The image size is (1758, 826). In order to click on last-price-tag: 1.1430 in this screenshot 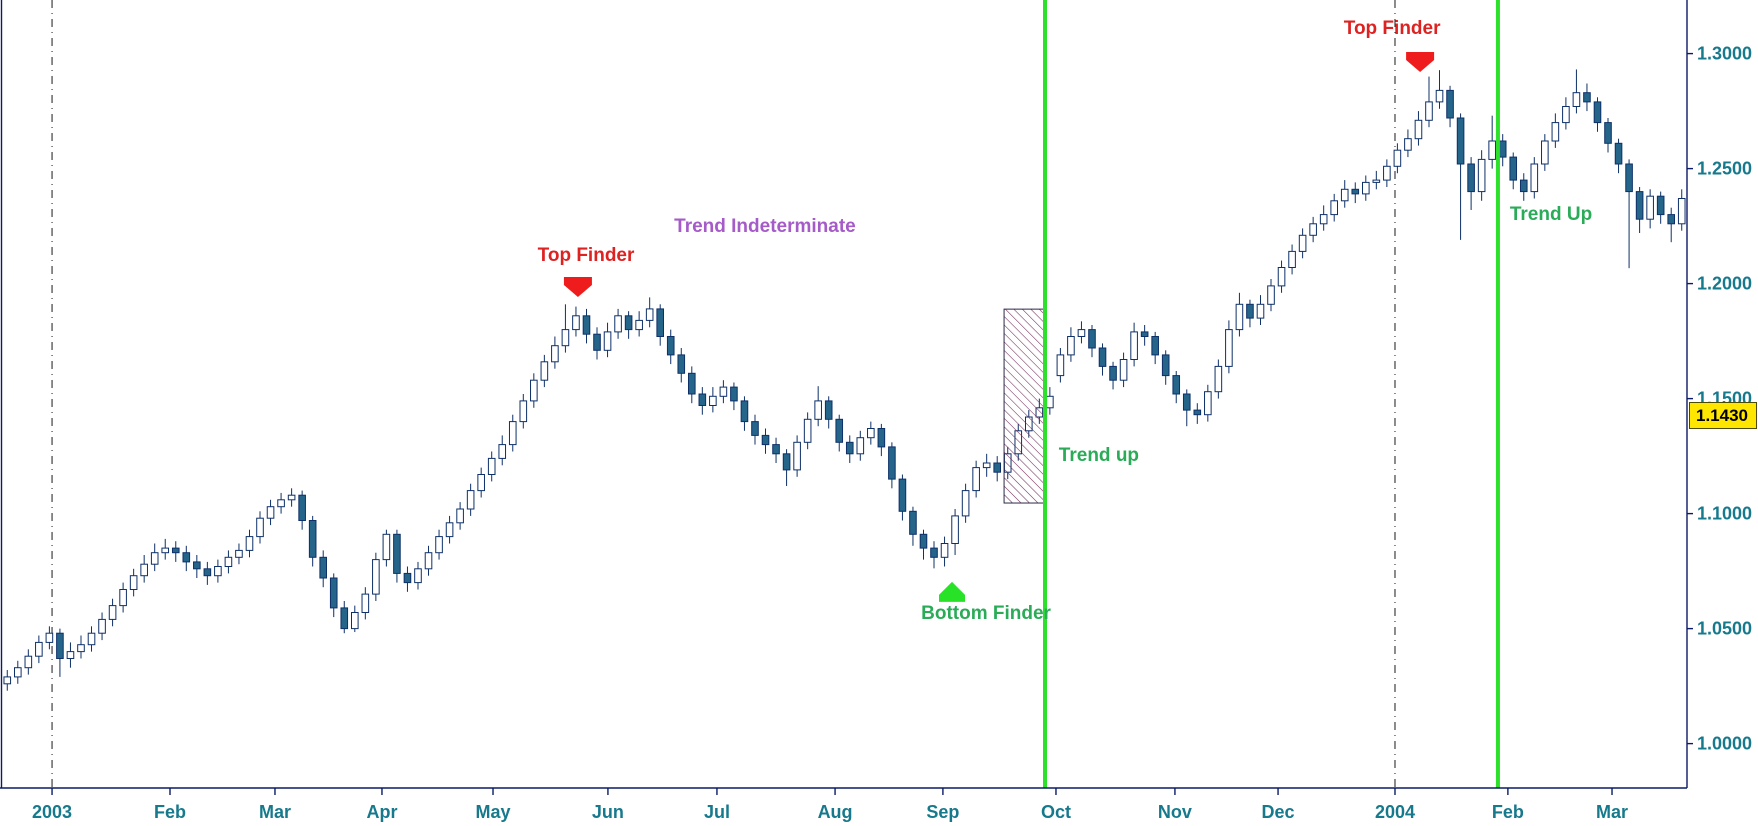, I will do `click(1723, 415)`.